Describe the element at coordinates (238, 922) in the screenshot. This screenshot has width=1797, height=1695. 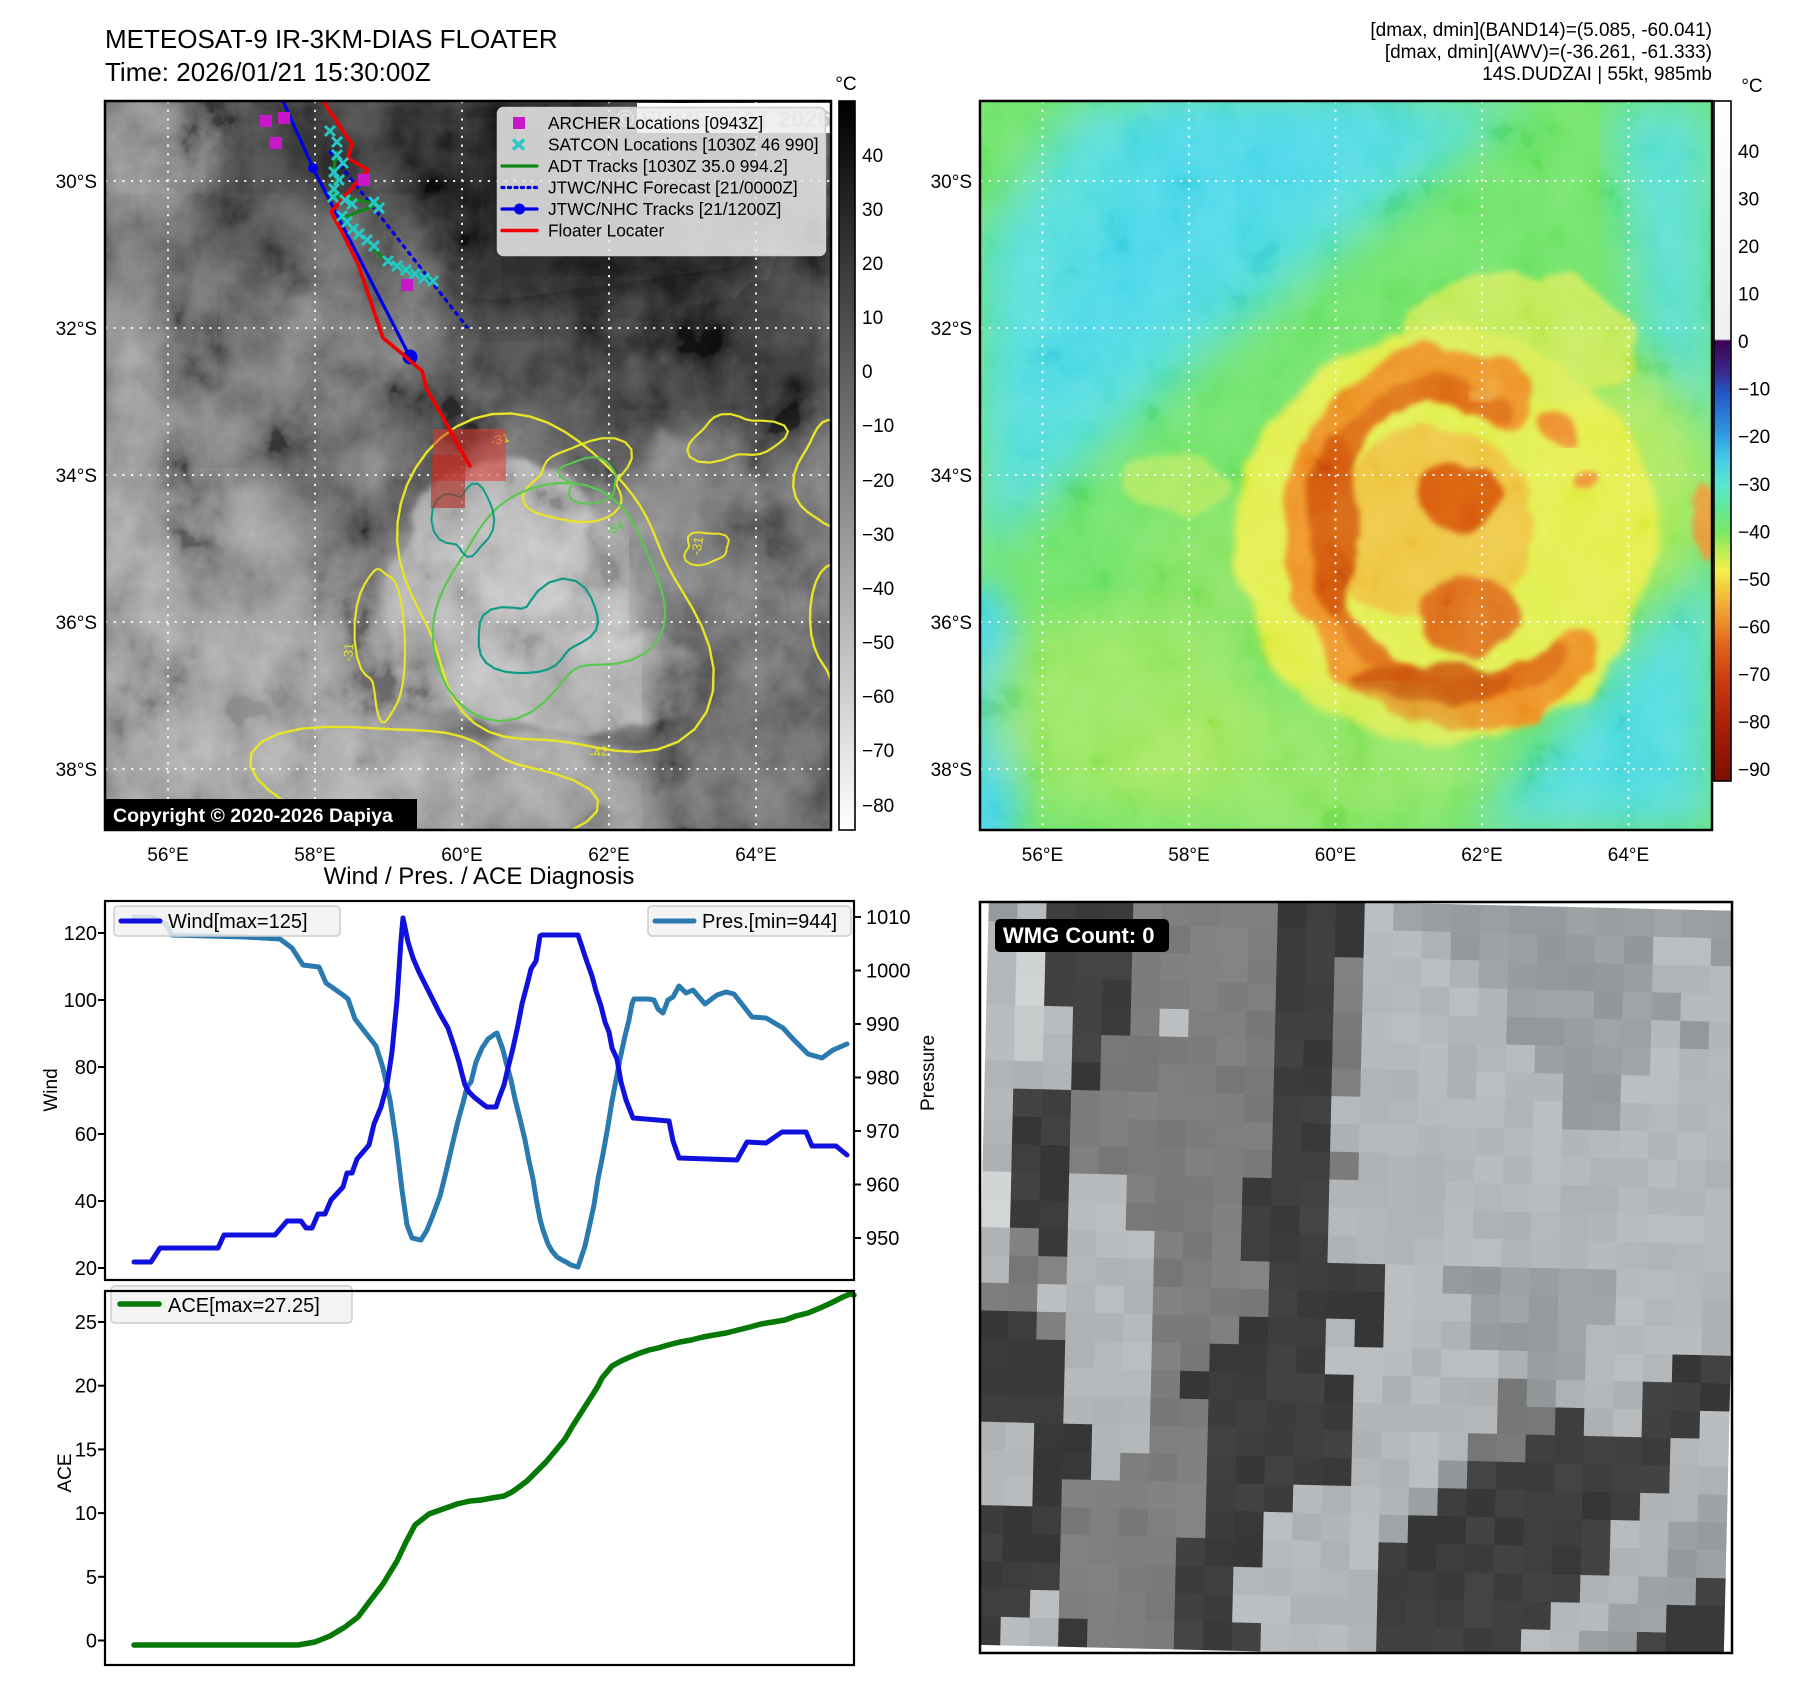
I see `svg-text: Wind[max=125]` at that location.